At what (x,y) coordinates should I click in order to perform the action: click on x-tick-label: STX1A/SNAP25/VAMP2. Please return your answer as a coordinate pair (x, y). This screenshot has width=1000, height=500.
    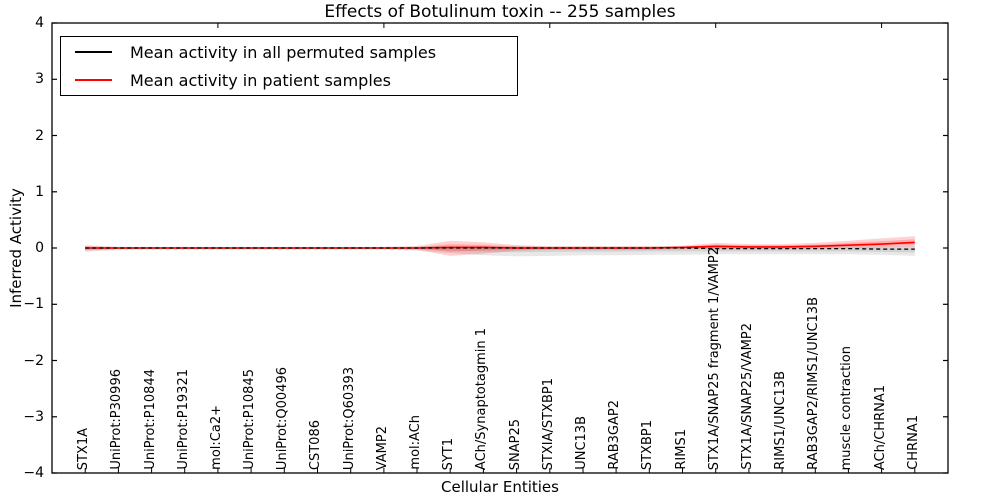
    Looking at the image, I should click on (747, 396).